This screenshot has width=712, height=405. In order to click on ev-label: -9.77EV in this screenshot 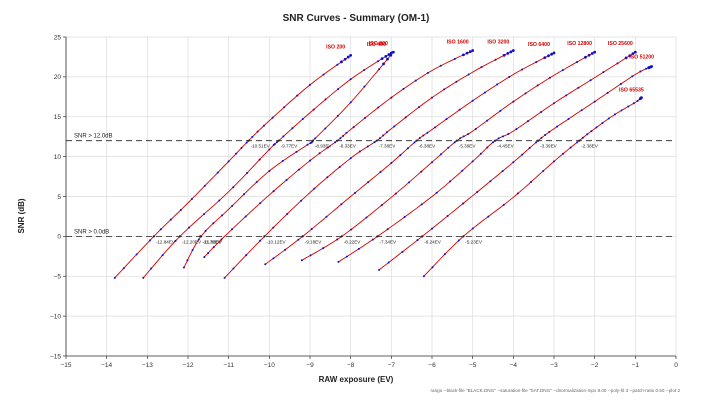, I will do `click(290, 146)`.